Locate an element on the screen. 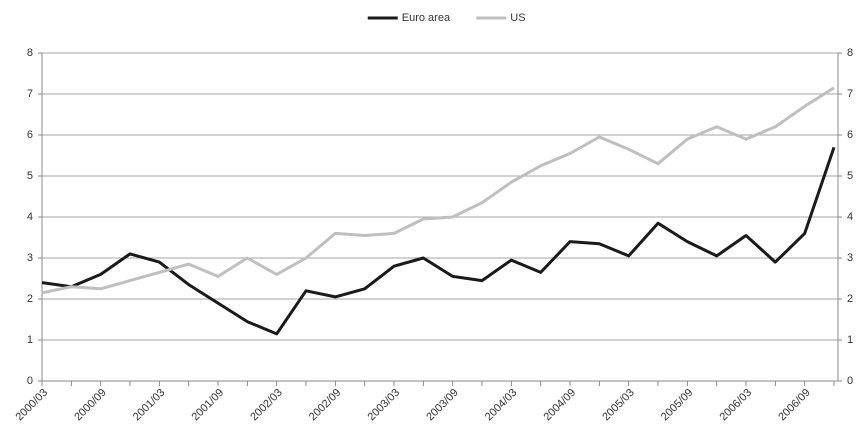 This screenshot has width=867, height=439. x-tick-label: 2006/09 is located at coordinates (794, 405).